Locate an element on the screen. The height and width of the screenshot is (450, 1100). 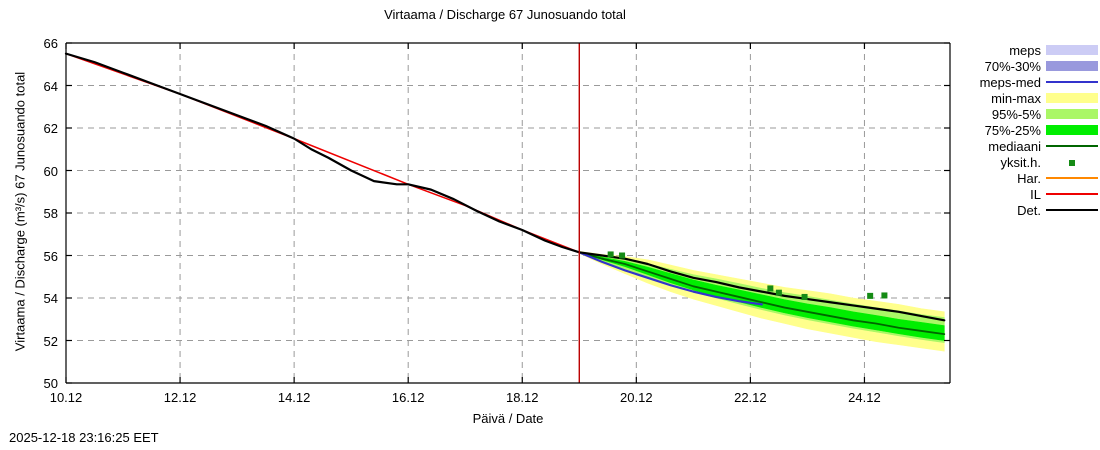
x-tick-label: 10.12 is located at coordinates (66, 397).